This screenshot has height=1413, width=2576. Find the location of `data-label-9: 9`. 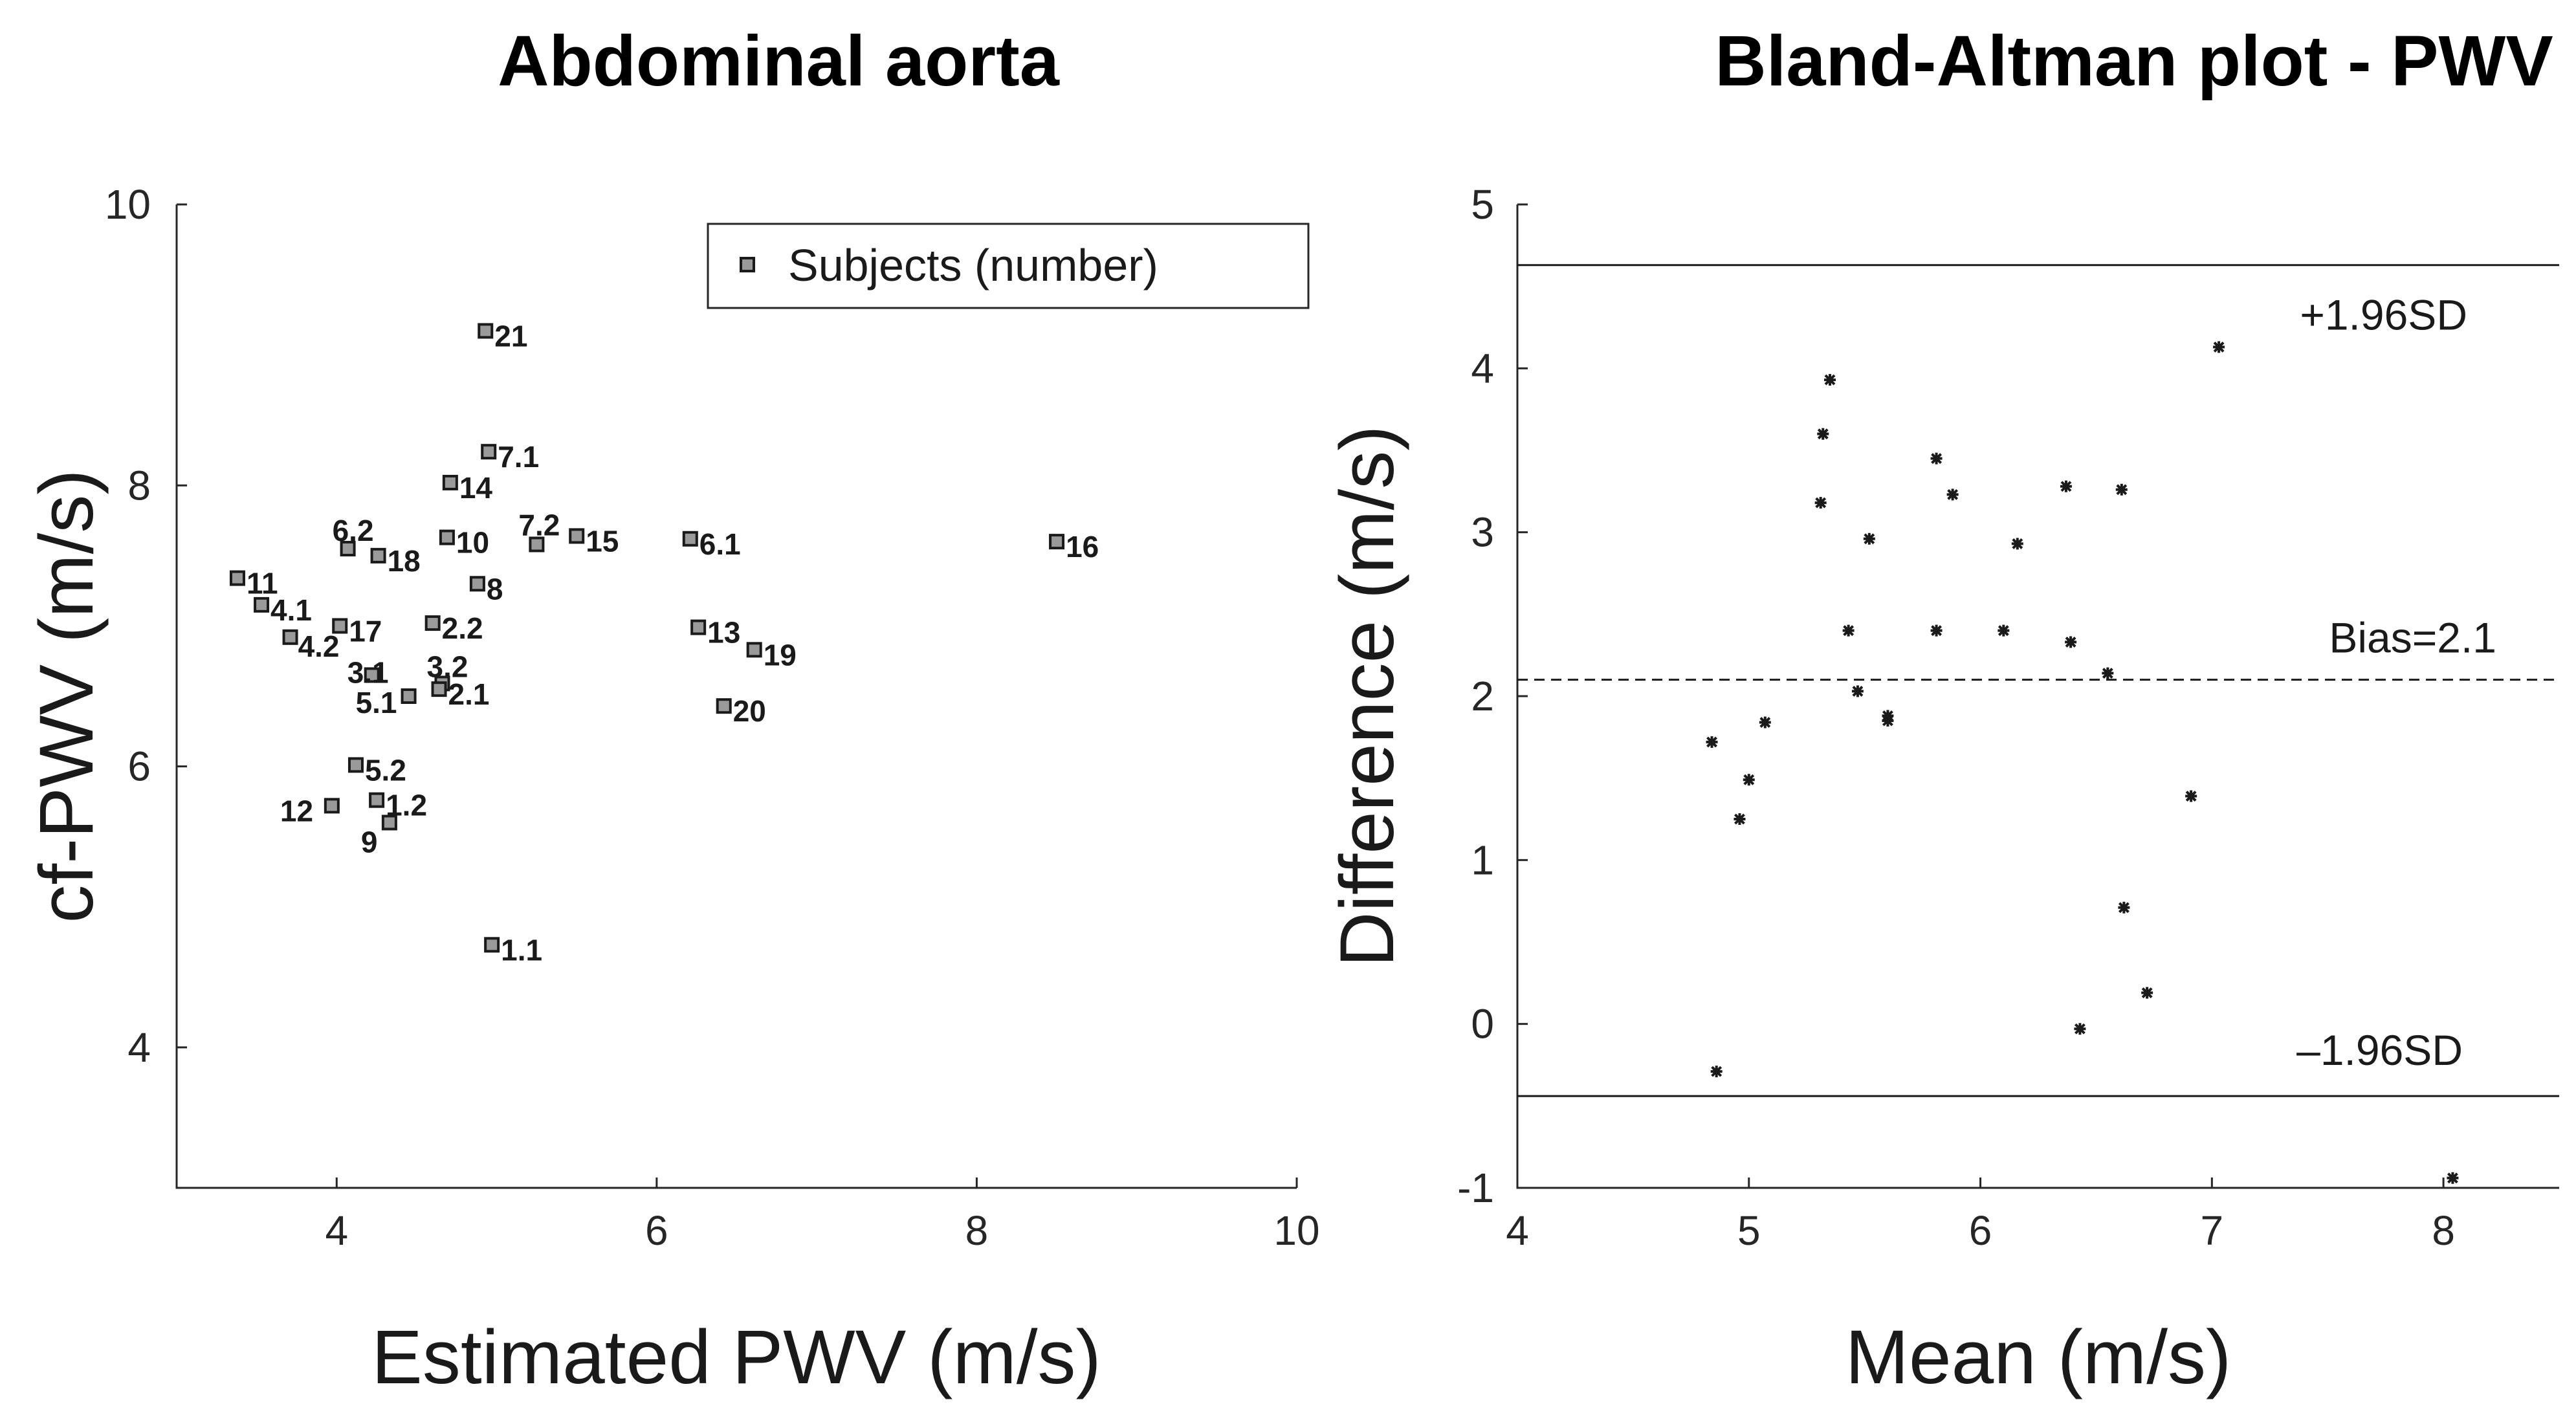

data-label-9: 9 is located at coordinates (369, 842).